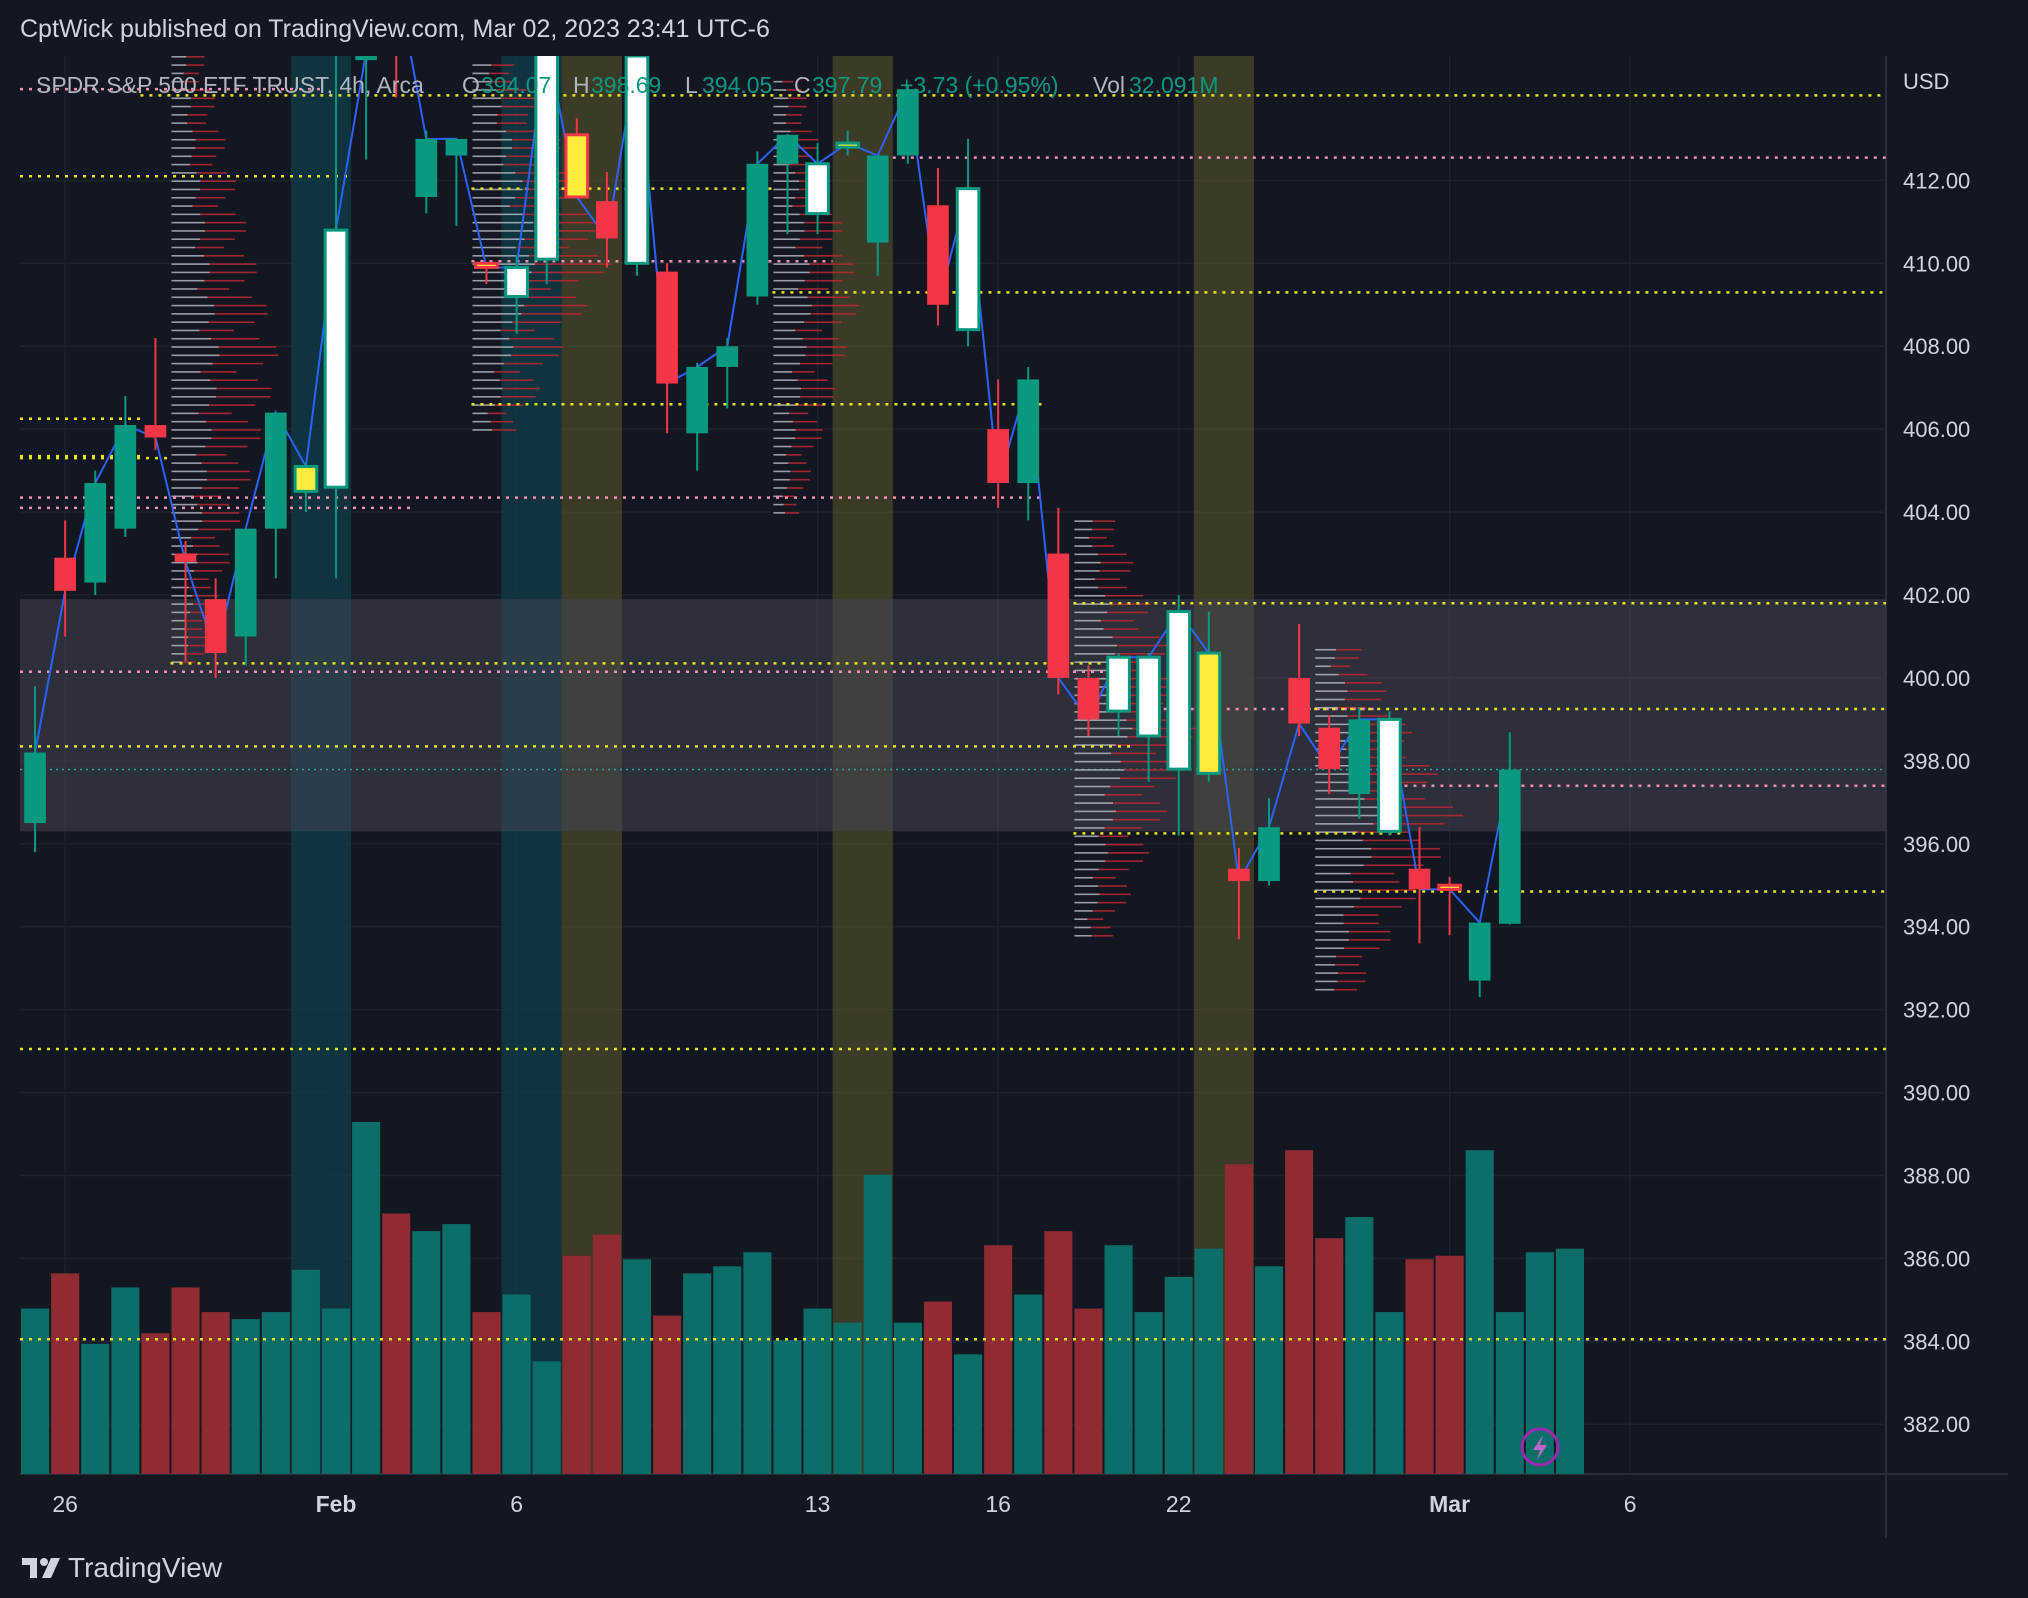 This screenshot has height=1598, width=2028. What do you see at coordinates (1936, 678) in the screenshot?
I see `price-tick-label: 400.00` at bounding box center [1936, 678].